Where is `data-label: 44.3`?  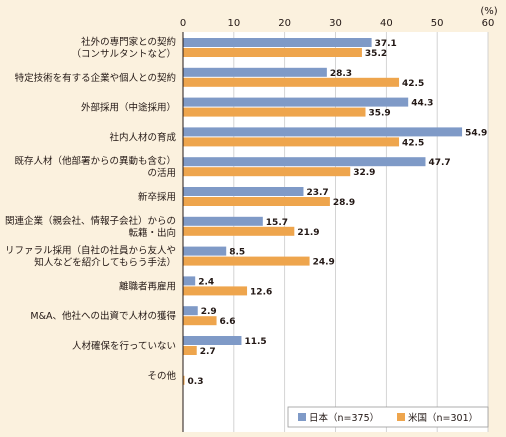 data-label: 44.3 is located at coordinates (422, 104).